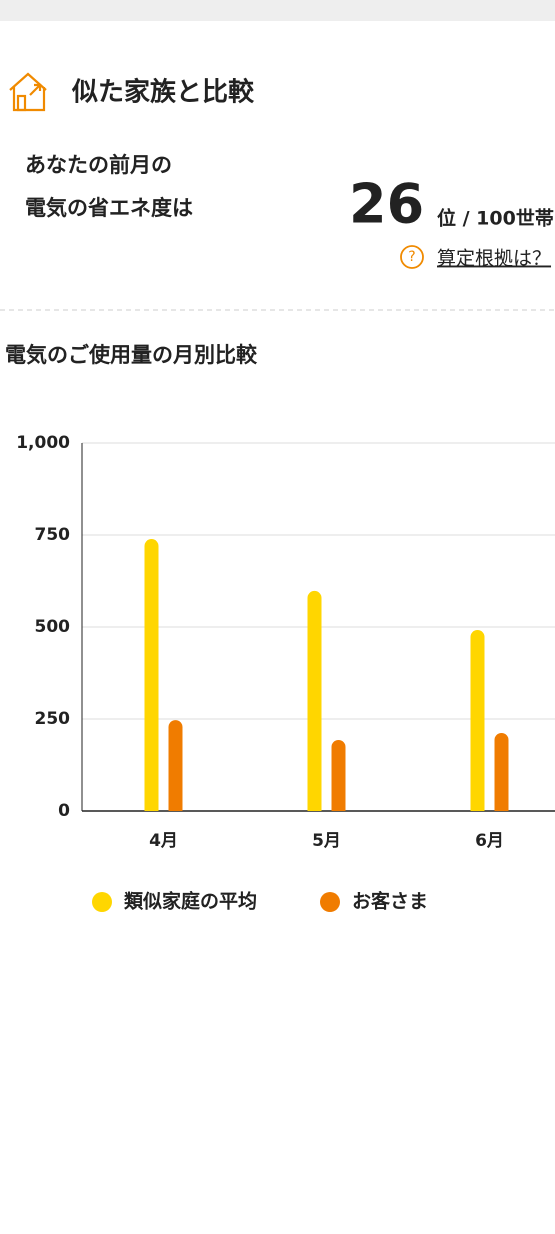 The image size is (555, 1234). Describe the element at coordinates (53, 627) in the screenshot. I see `y-tick-label: 500` at that location.